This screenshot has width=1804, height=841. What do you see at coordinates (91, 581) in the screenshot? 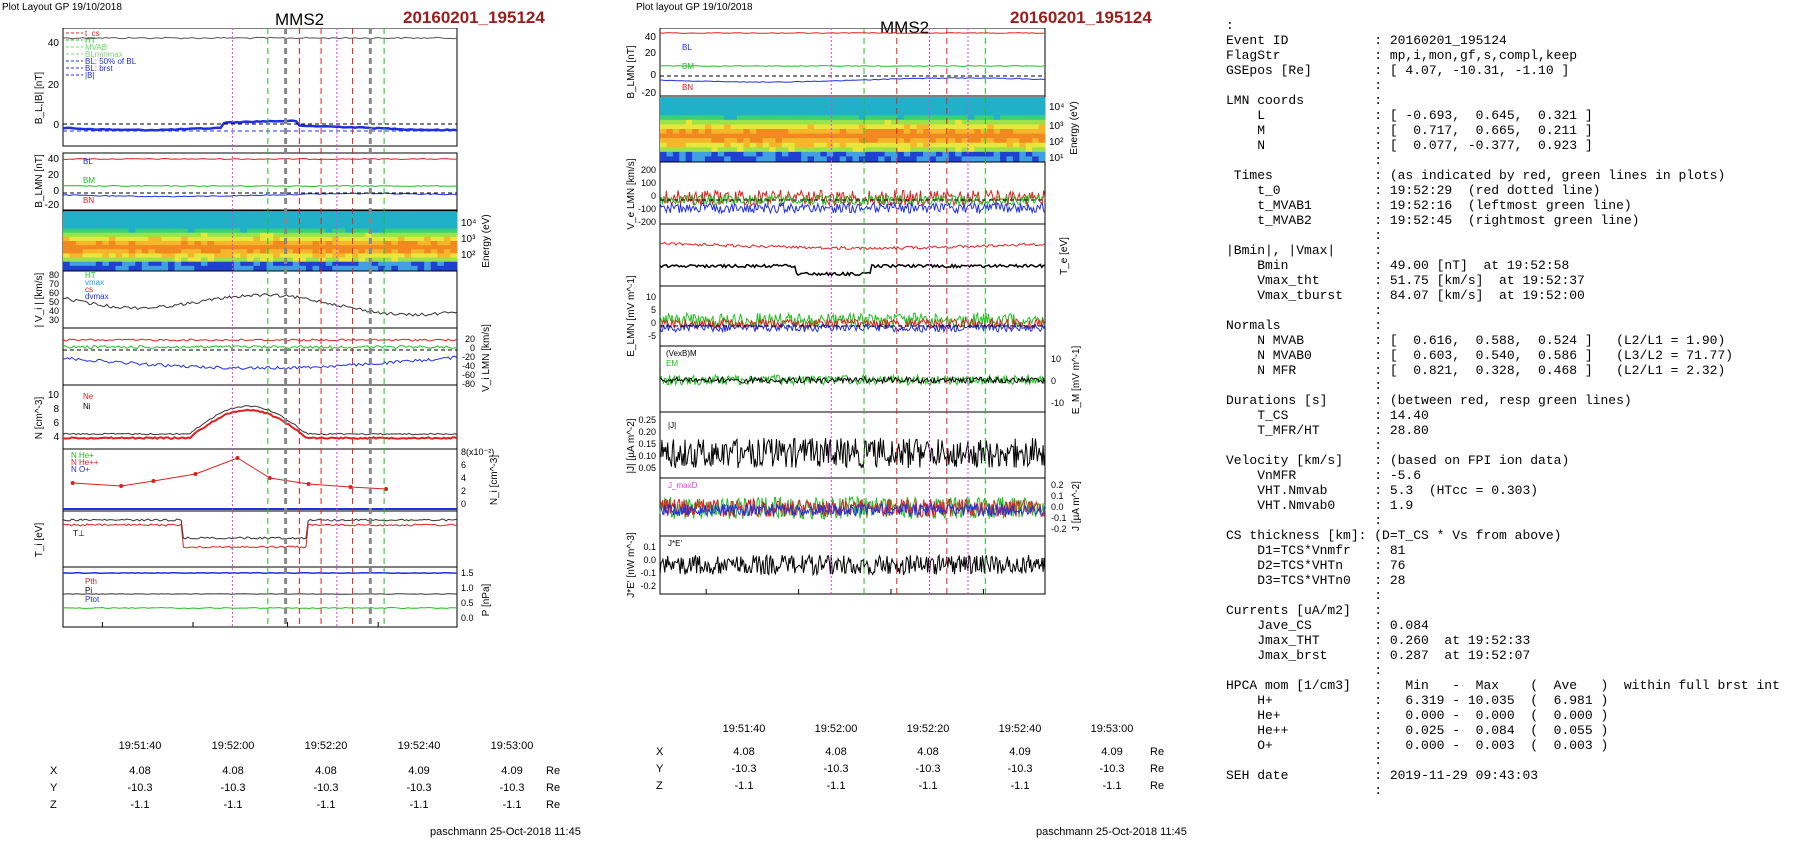
I see `legend-label: Pth` at bounding box center [91, 581].